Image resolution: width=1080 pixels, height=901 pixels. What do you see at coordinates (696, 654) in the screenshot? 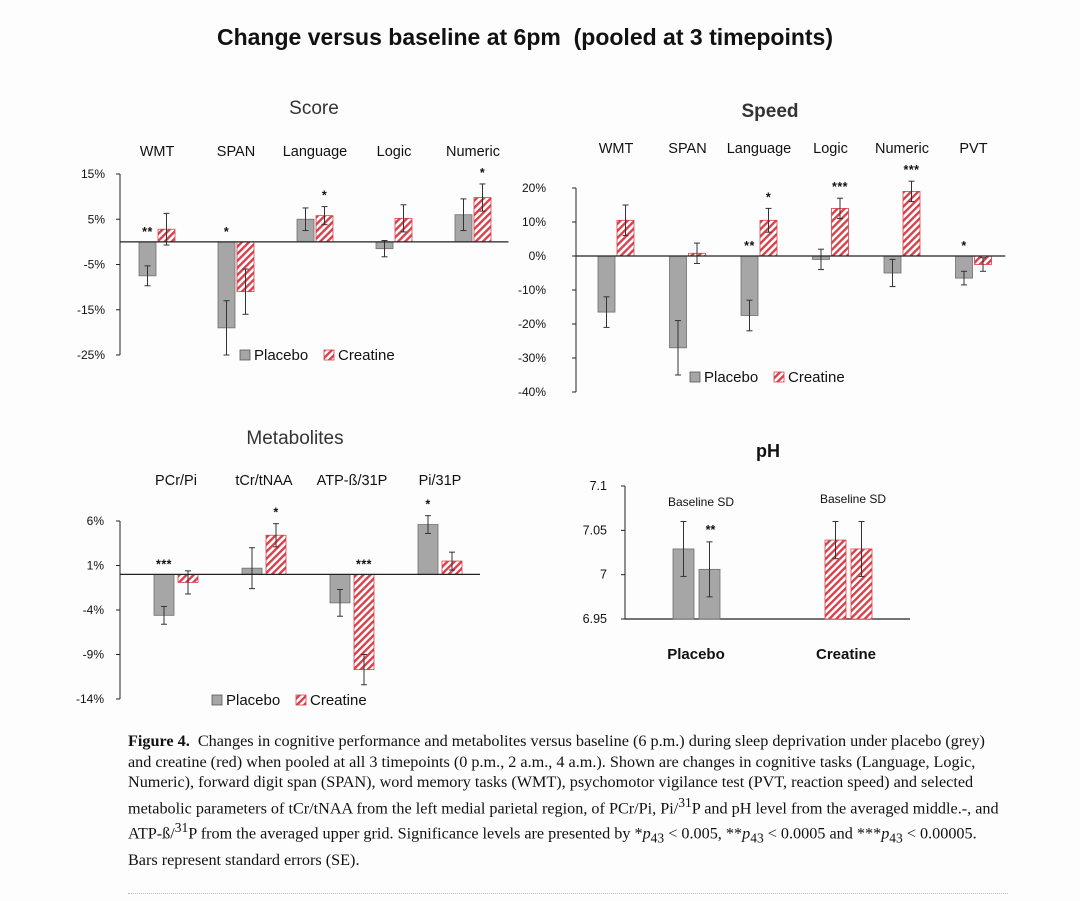
I see `ph-group-label: Placebo` at bounding box center [696, 654].